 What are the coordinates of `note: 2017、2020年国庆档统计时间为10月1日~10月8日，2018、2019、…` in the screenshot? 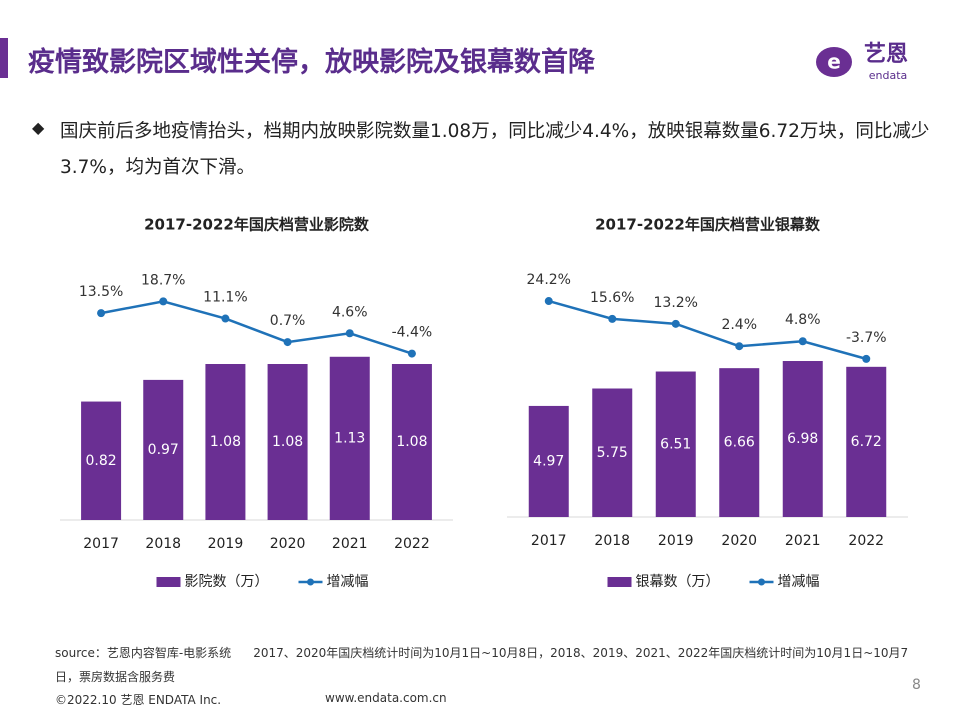 It's located at (482, 665).